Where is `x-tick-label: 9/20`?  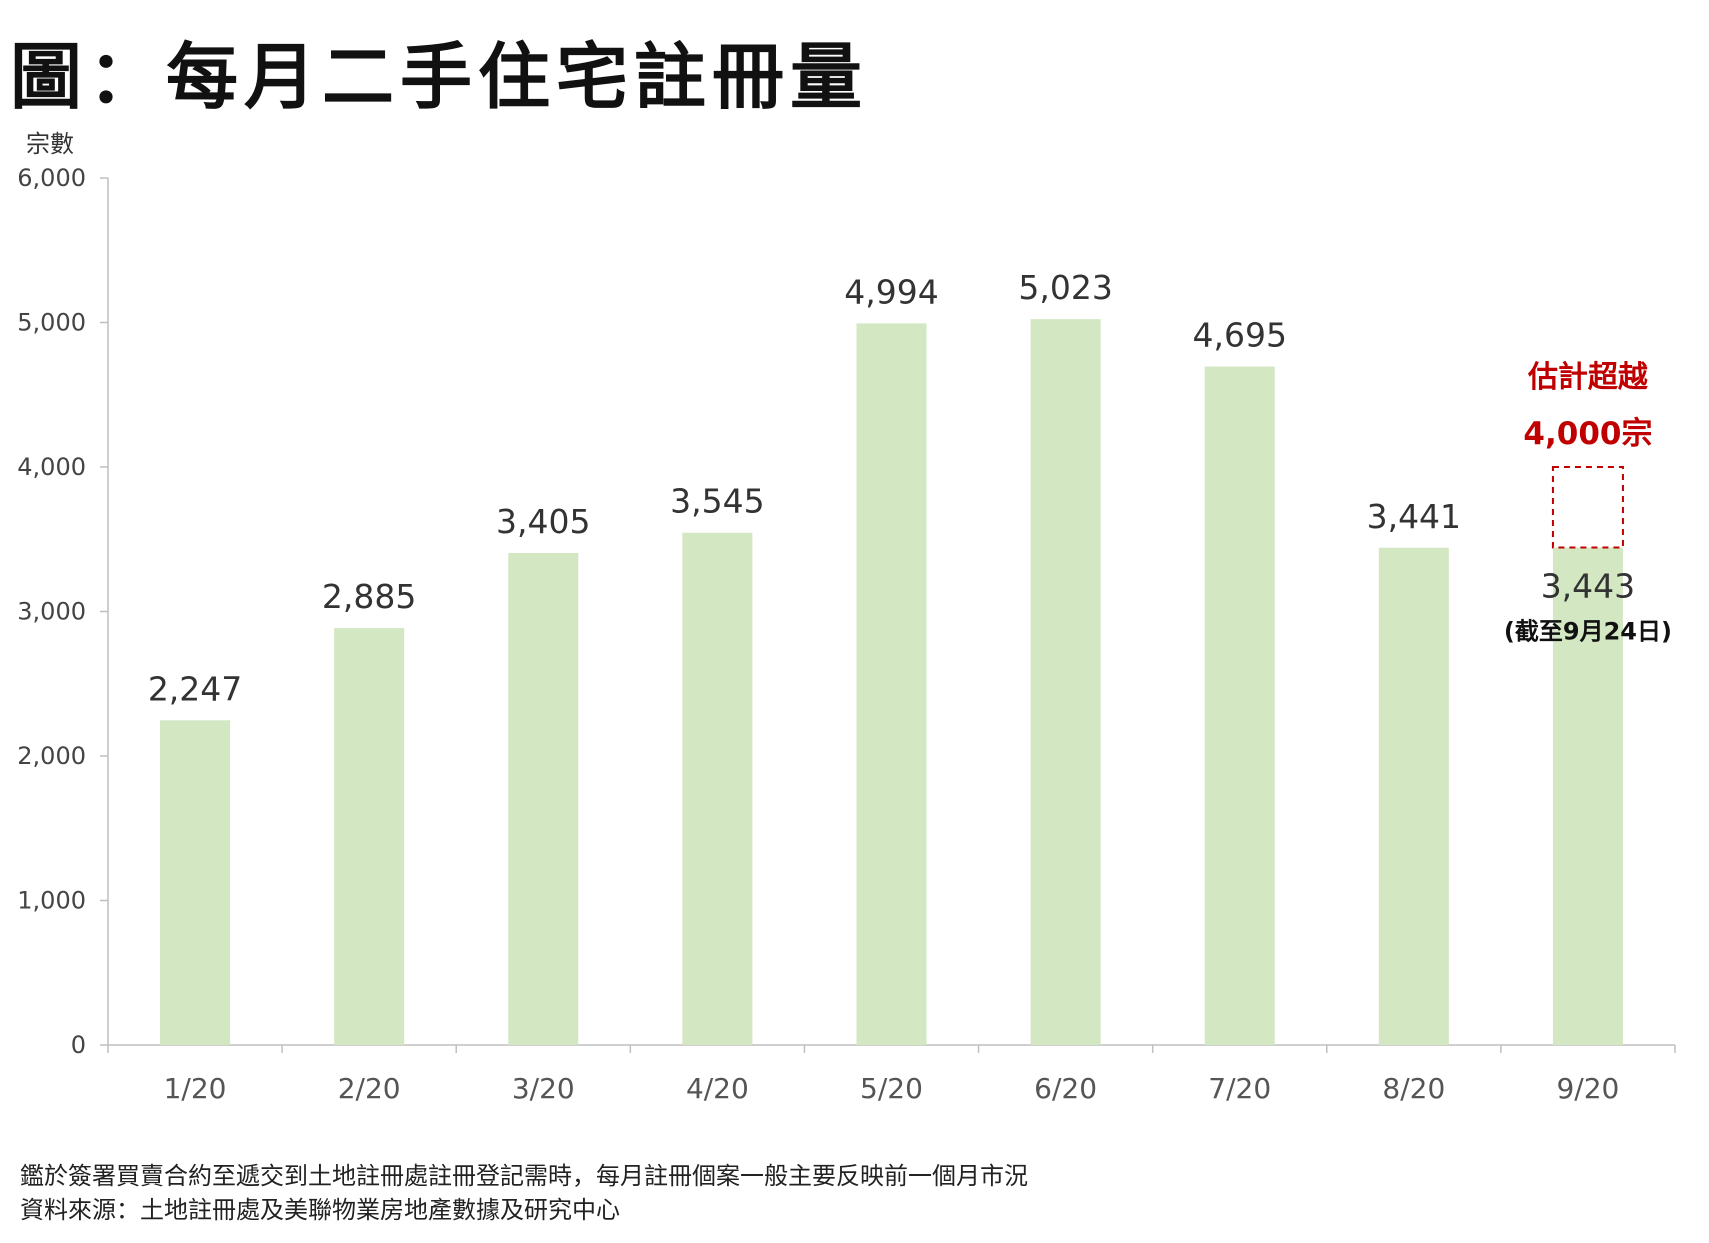
x-tick-label: 9/20 is located at coordinates (1587, 1088).